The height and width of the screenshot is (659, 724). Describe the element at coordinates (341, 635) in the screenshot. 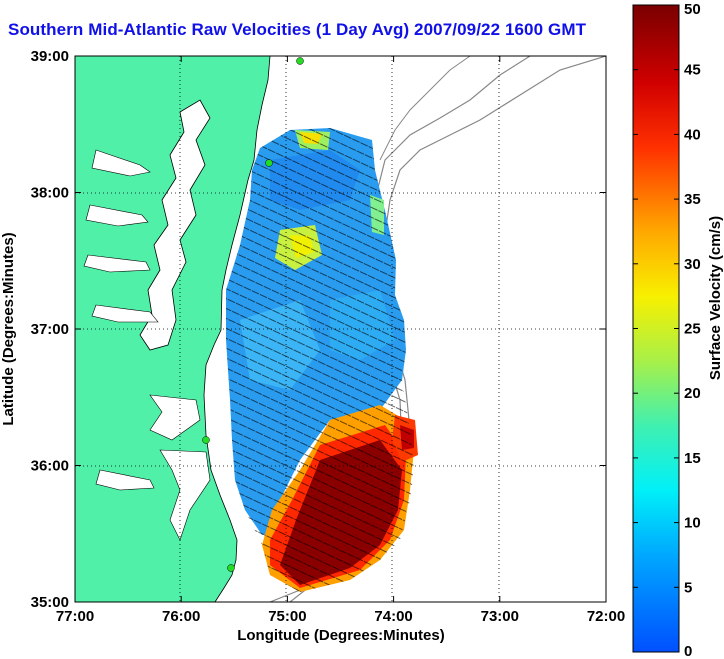

I see `x-axis-label: Longitude (Degrees:Minutes)` at that location.